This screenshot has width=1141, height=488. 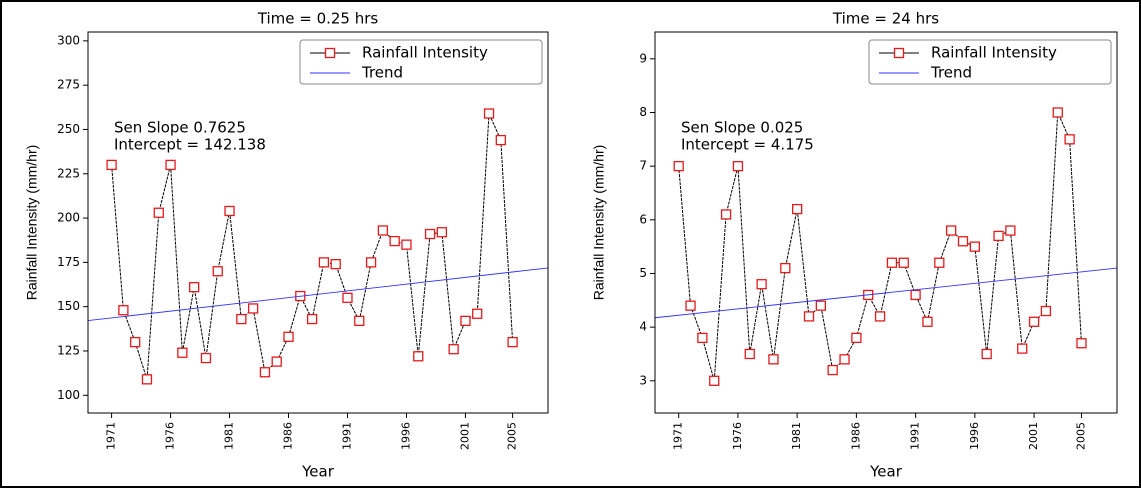 What do you see at coordinates (885, 19) in the screenshot?
I see `chart-title: Time = 24 hrs` at bounding box center [885, 19].